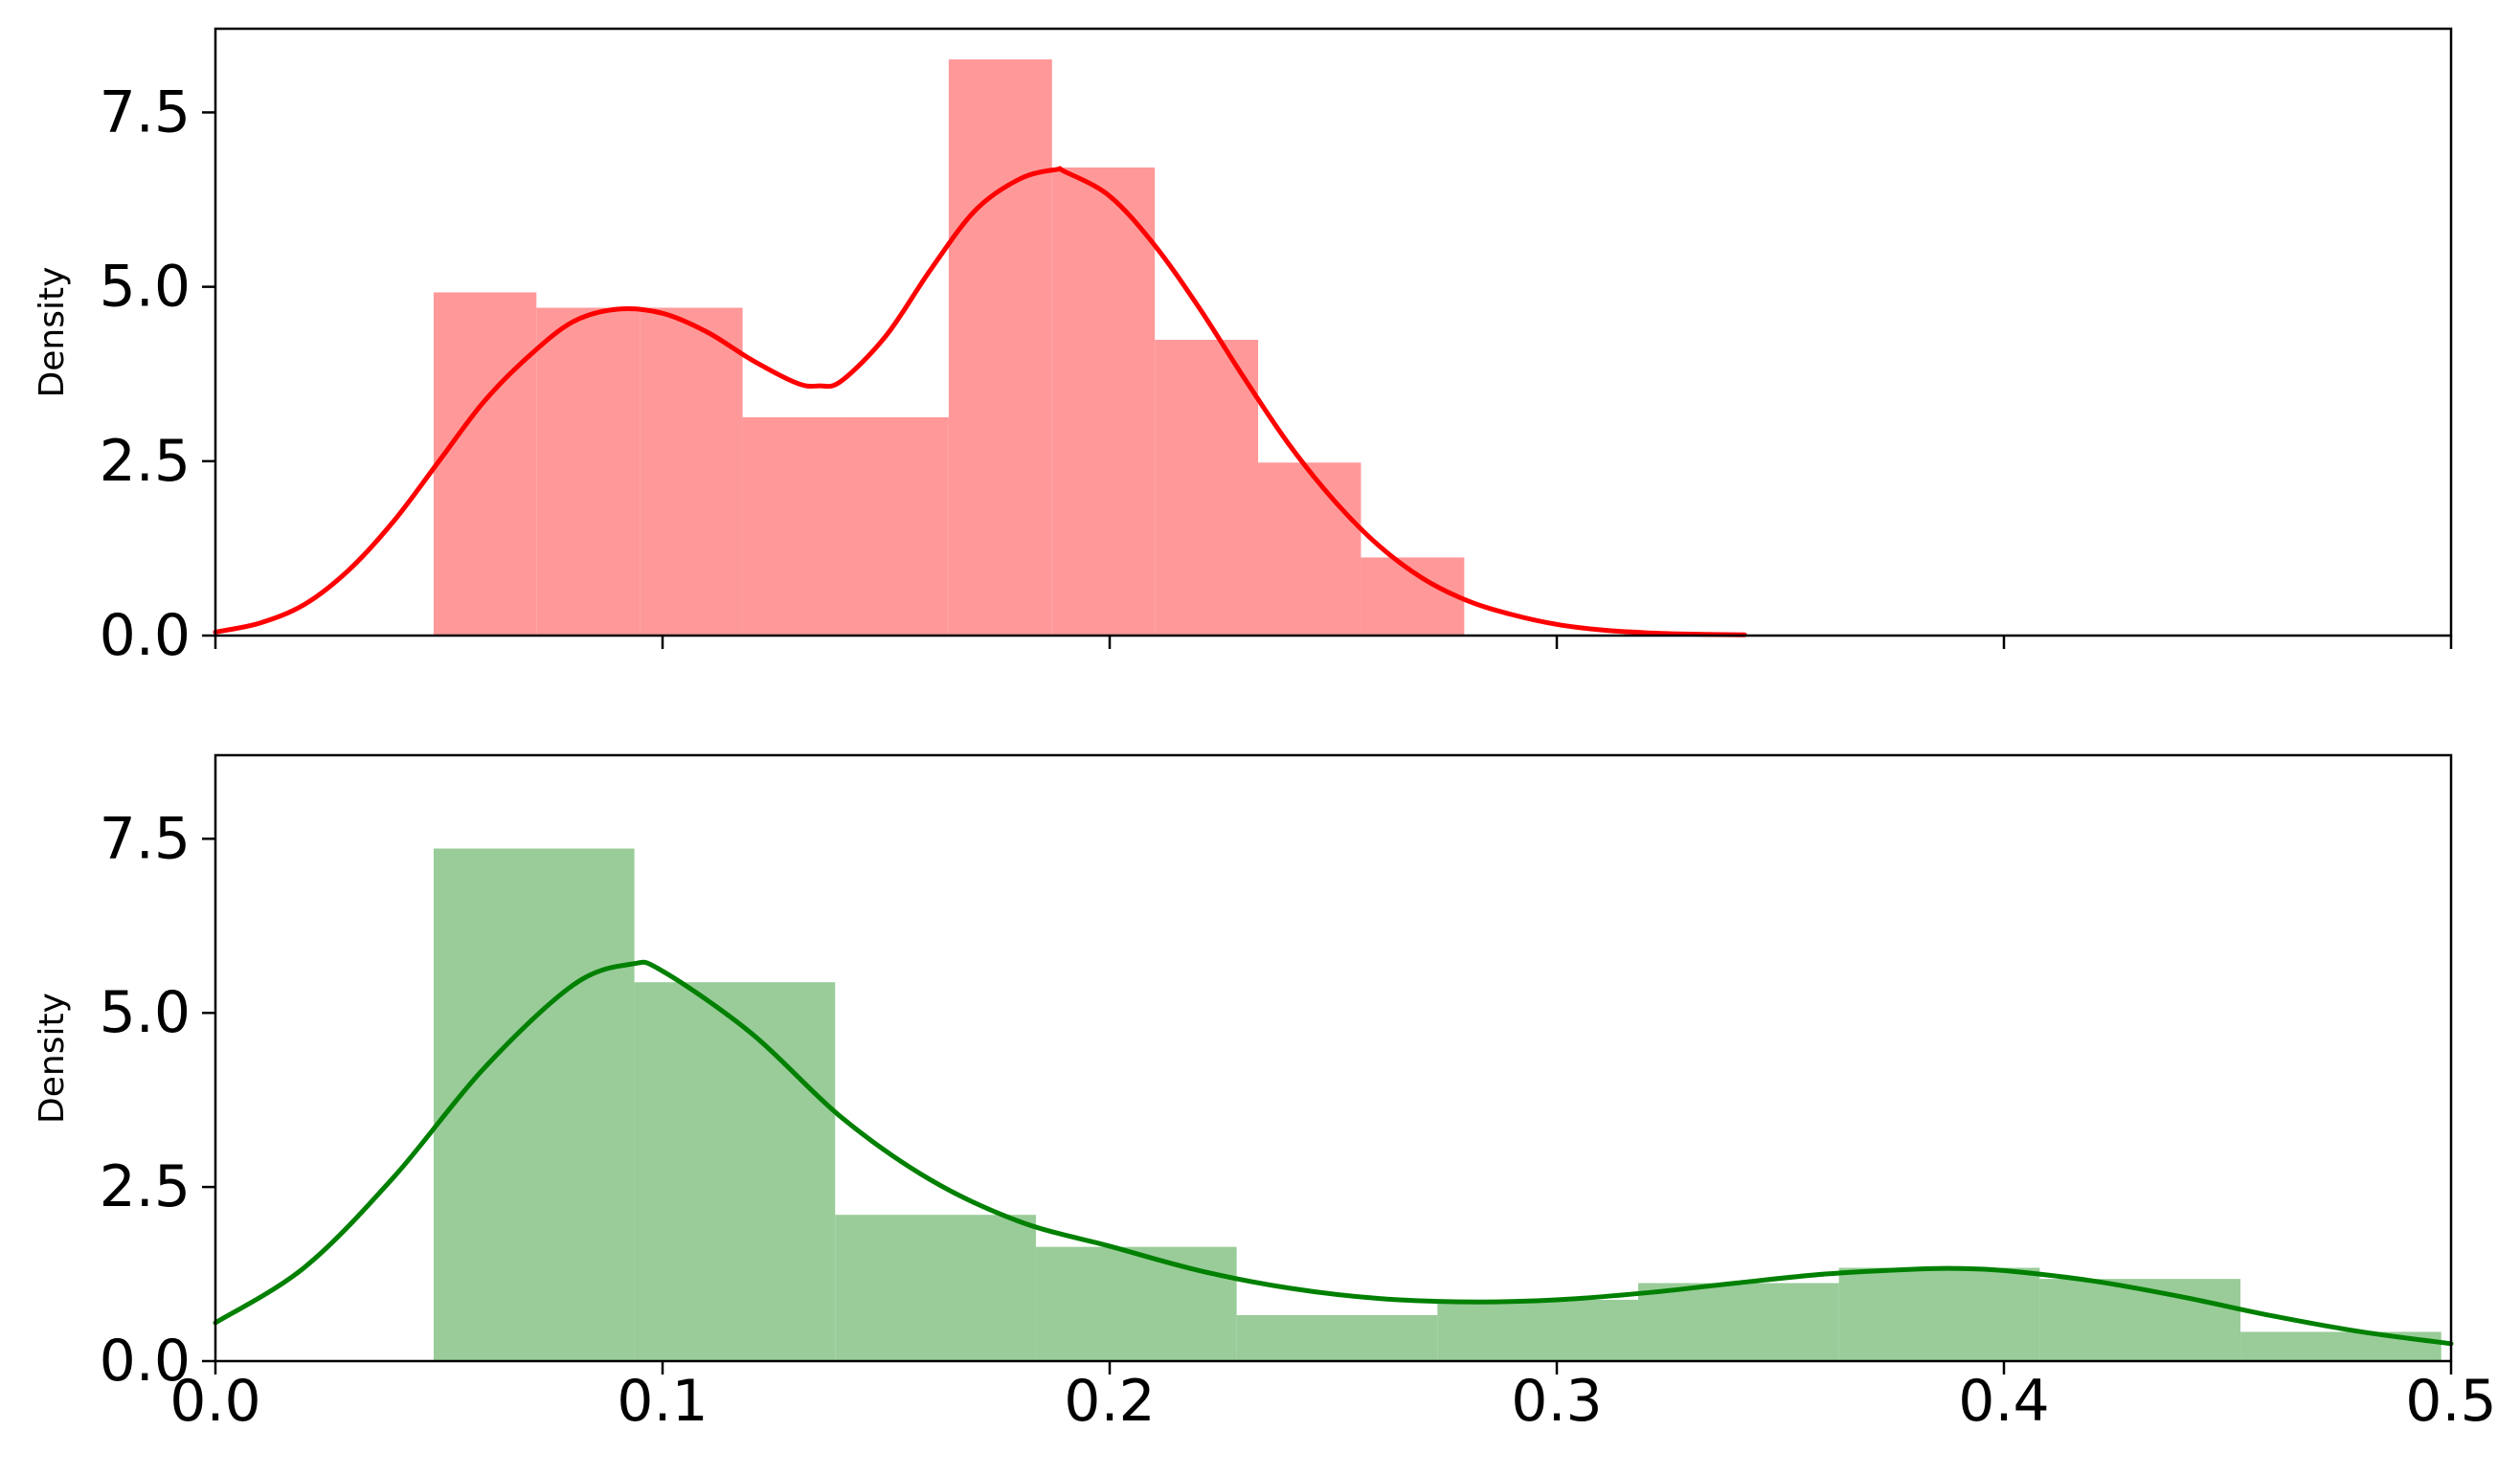  I want to click on x-tick-label: 0.1, so click(662, 1401).